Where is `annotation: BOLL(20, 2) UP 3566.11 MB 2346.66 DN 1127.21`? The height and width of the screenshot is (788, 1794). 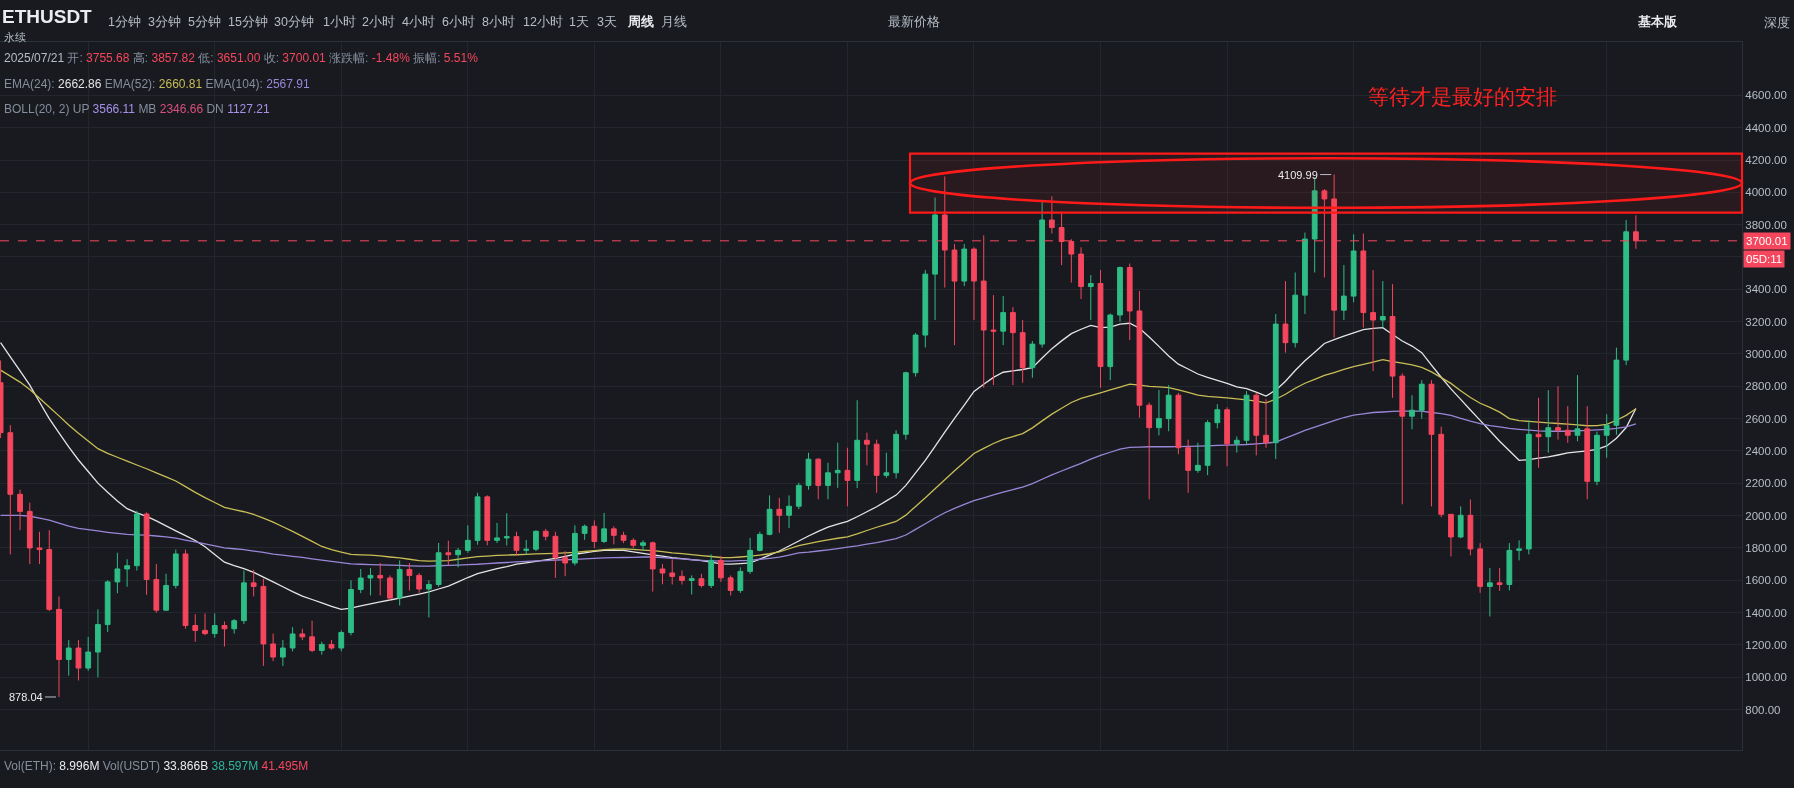 annotation: BOLL(20, 2) UP 3566.11 MB 2346.66 DN 1127.21 is located at coordinates (137, 109).